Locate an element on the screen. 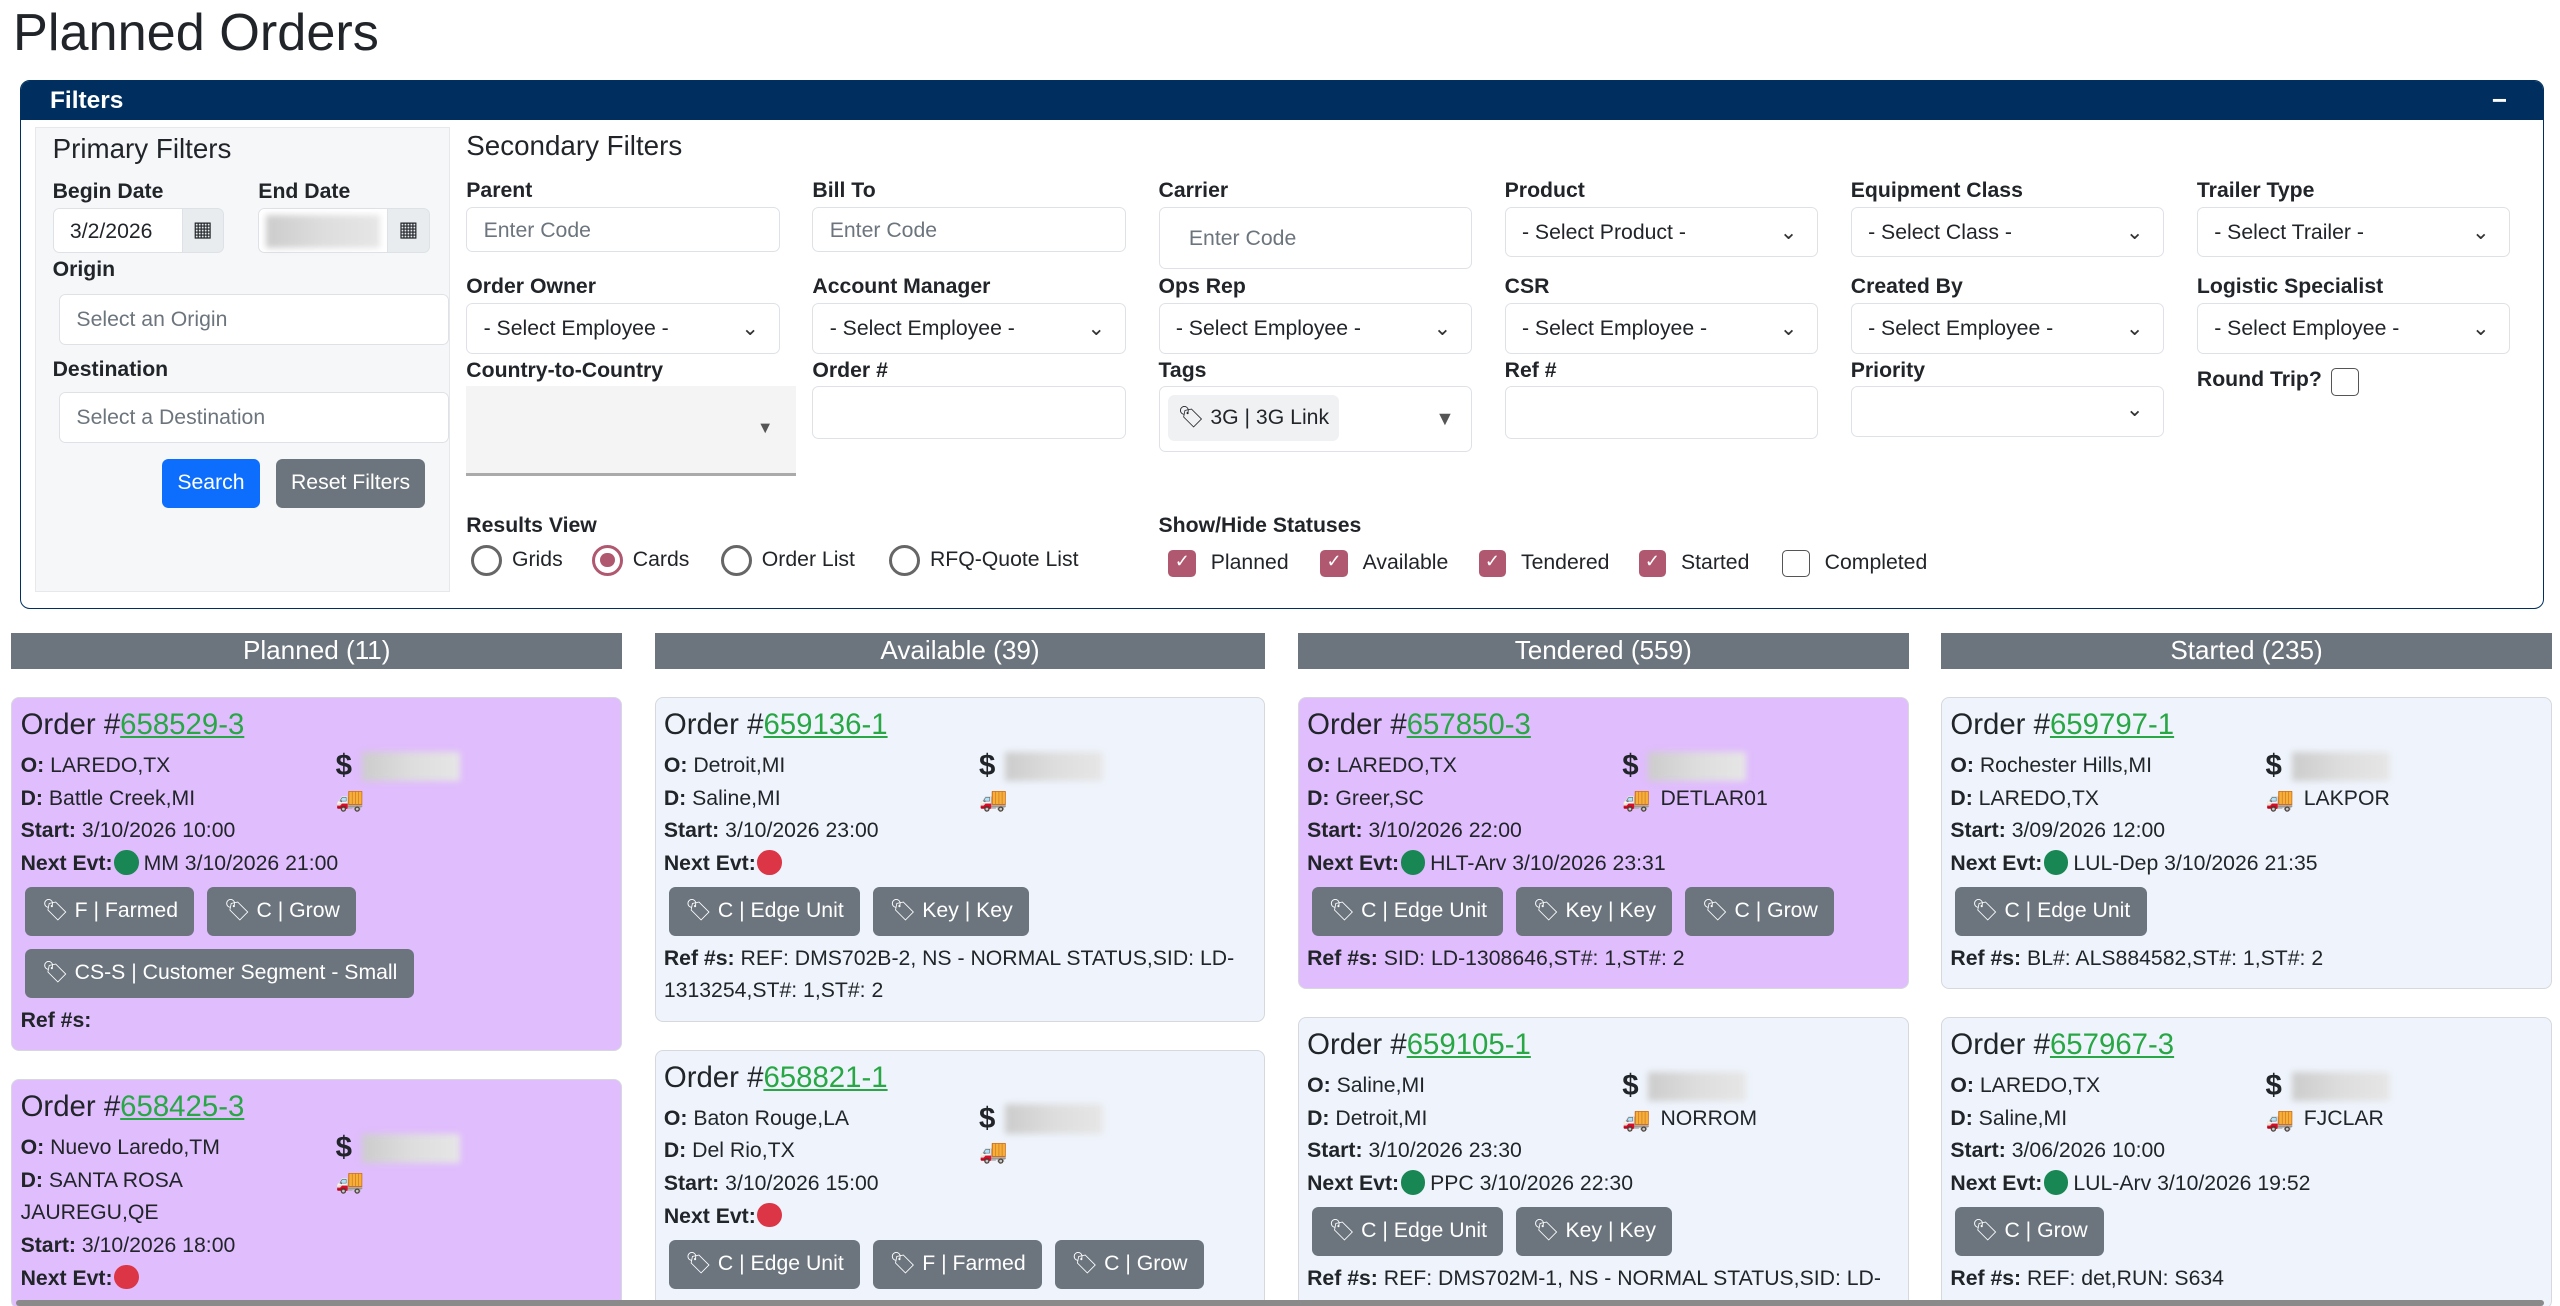  start-value: 3/10/2026 22:00 is located at coordinates (1445, 831).